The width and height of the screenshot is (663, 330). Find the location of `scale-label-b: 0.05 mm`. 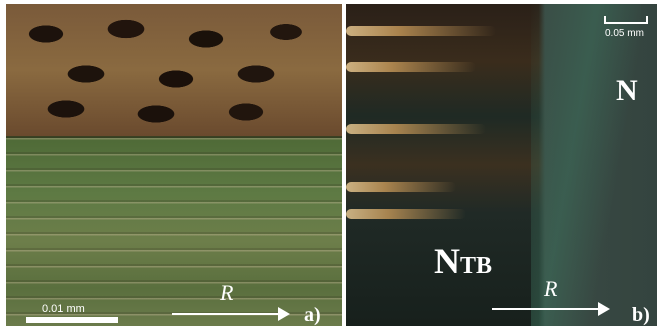

scale-label-b: 0.05 mm is located at coordinates (624, 33).